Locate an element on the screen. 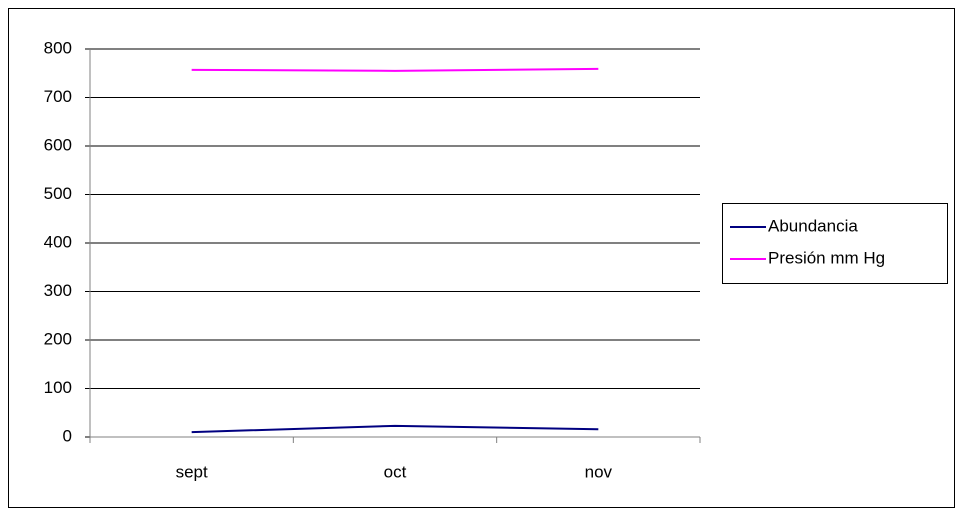  y-tick-label: 0 is located at coordinates (67, 435).